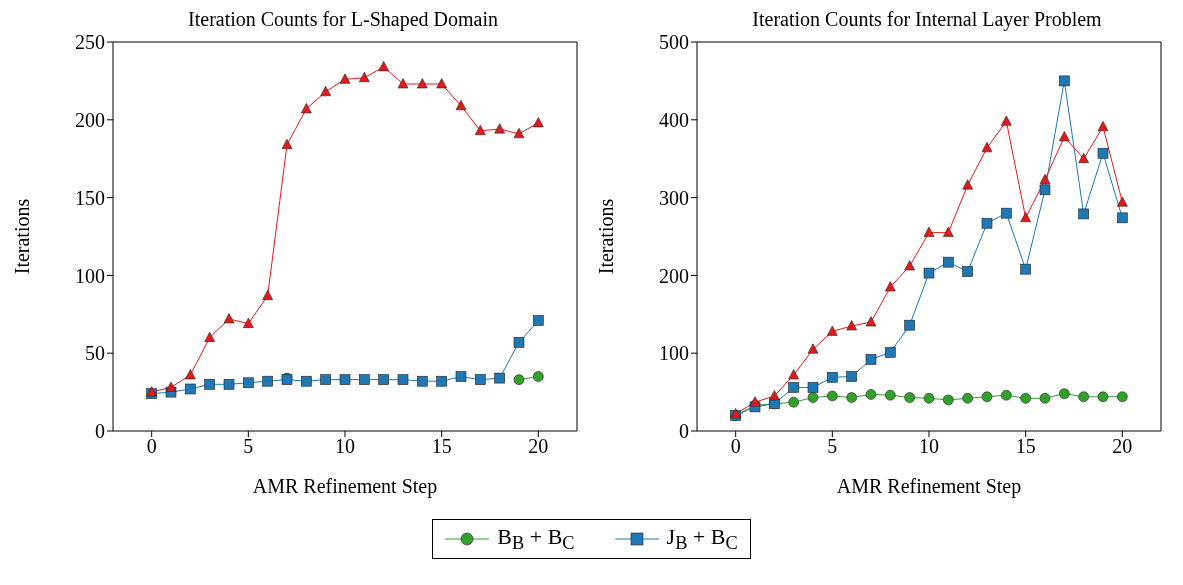 The height and width of the screenshot is (585, 1183). What do you see at coordinates (95, 353) in the screenshot?
I see `y-tick-label: 50` at bounding box center [95, 353].